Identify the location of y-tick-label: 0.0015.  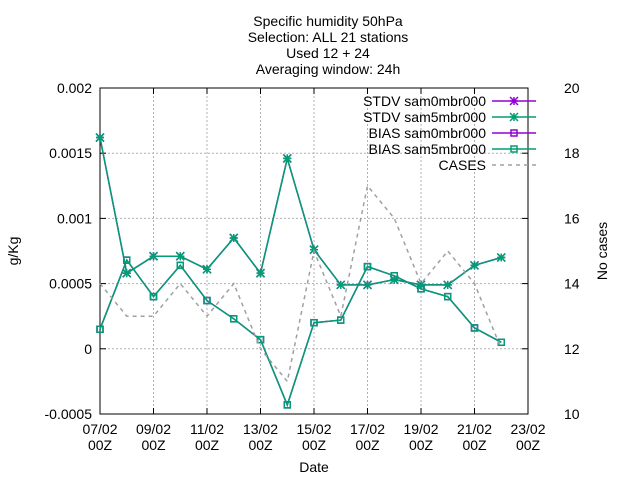
(70, 153).